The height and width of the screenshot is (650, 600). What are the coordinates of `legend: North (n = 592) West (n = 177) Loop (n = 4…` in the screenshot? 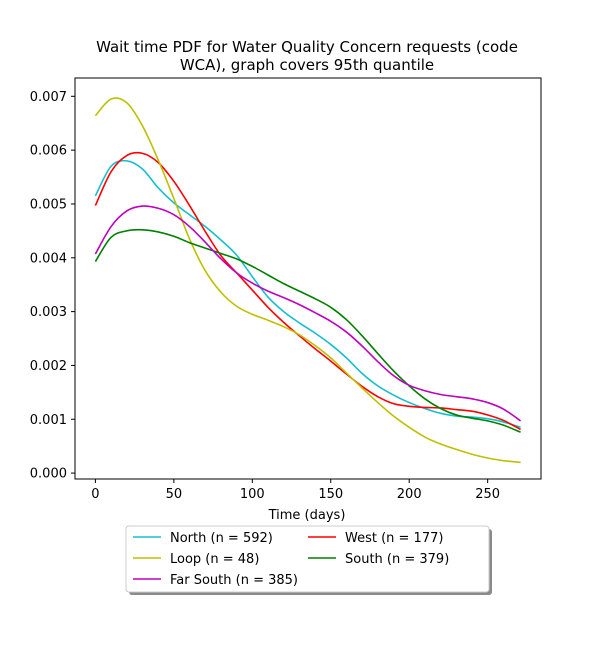 It's located at (308, 560).